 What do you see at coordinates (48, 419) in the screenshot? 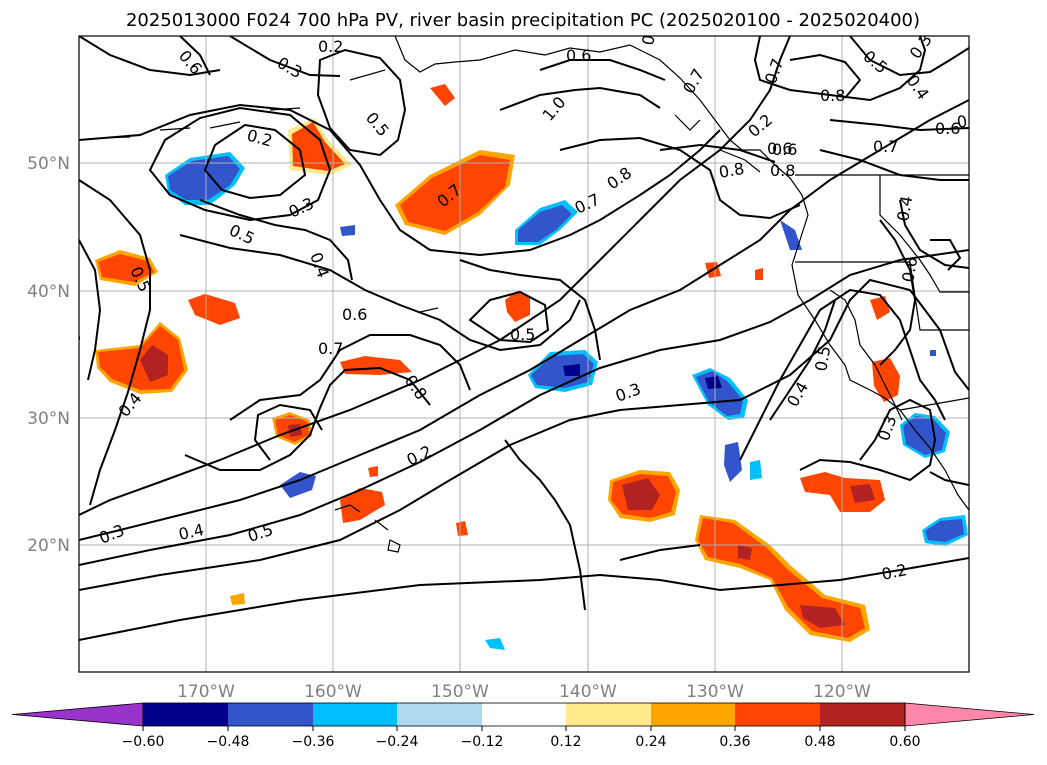
I see `lat-label: 30°N` at bounding box center [48, 419].